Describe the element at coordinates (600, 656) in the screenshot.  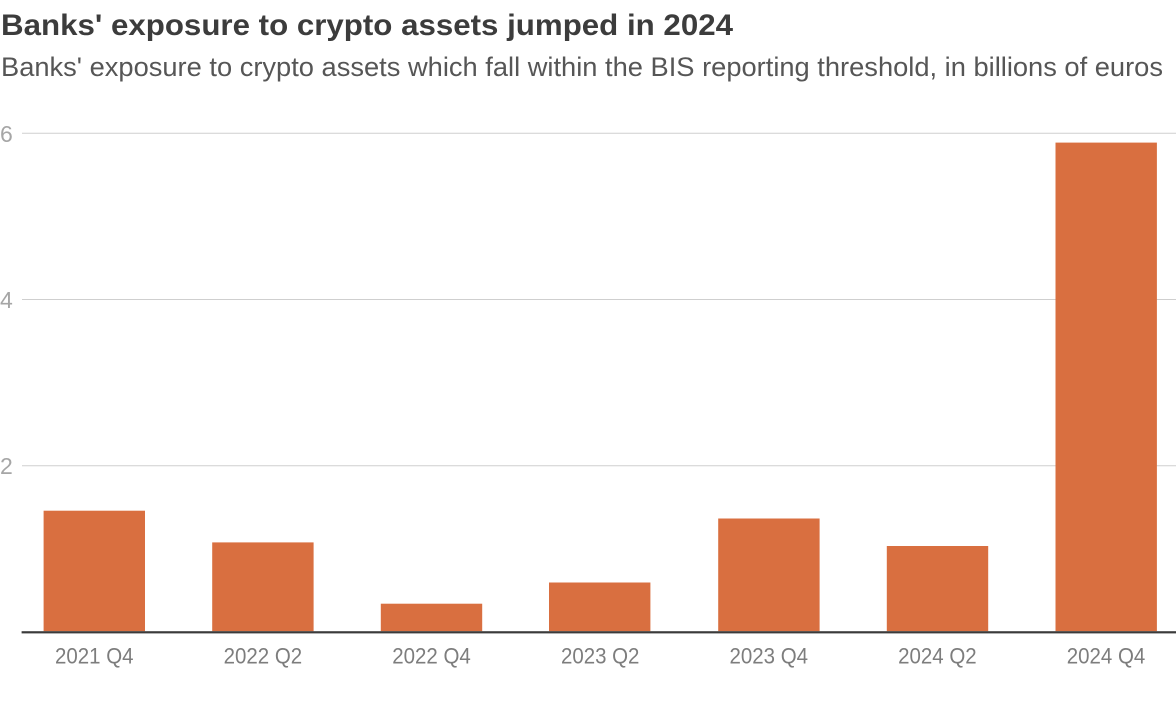
I see `svg-text: 2023 Q2` at that location.